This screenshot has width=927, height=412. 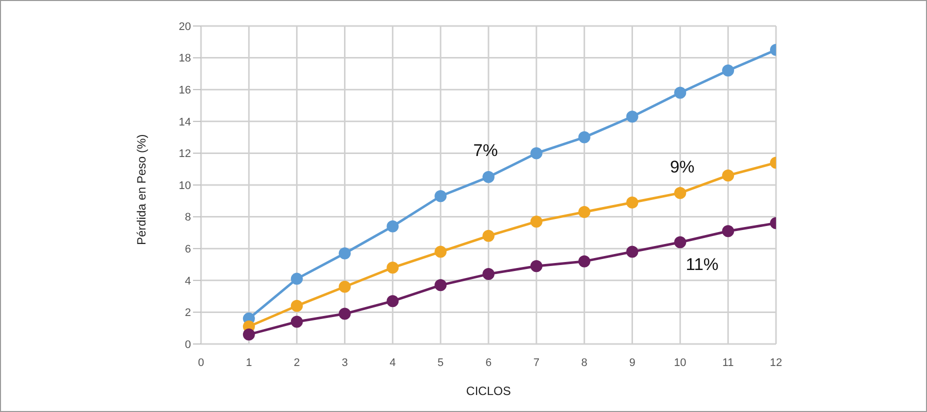 What do you see at coordinates (488, 362) in the screenshot?
I see `x-tick-label: 6` at bounding box center [488, 362].